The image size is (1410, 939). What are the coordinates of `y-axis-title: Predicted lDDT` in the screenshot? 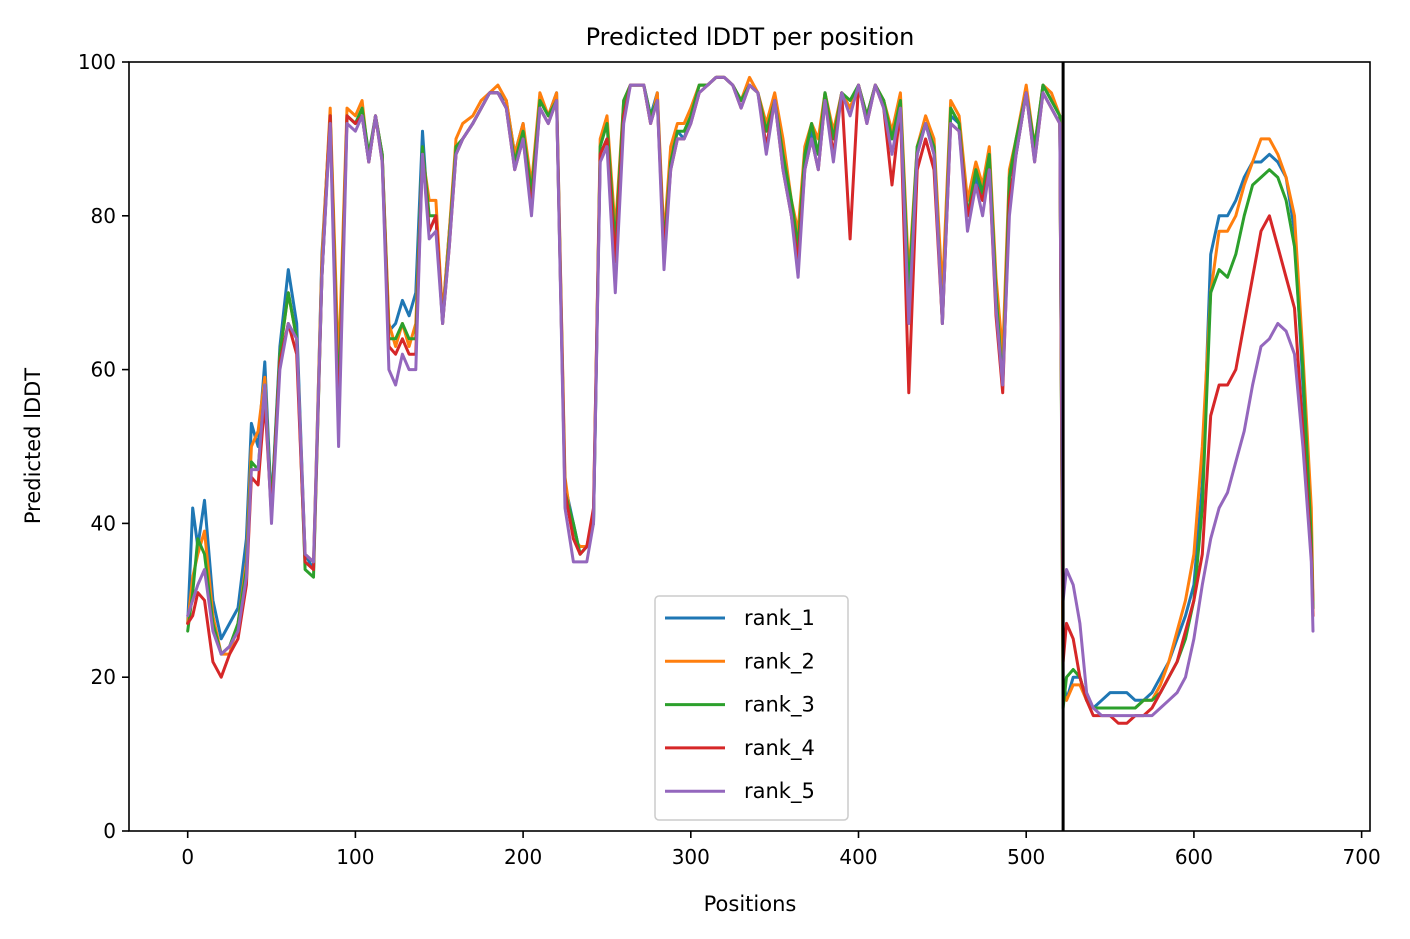 It's located at (33, 446).